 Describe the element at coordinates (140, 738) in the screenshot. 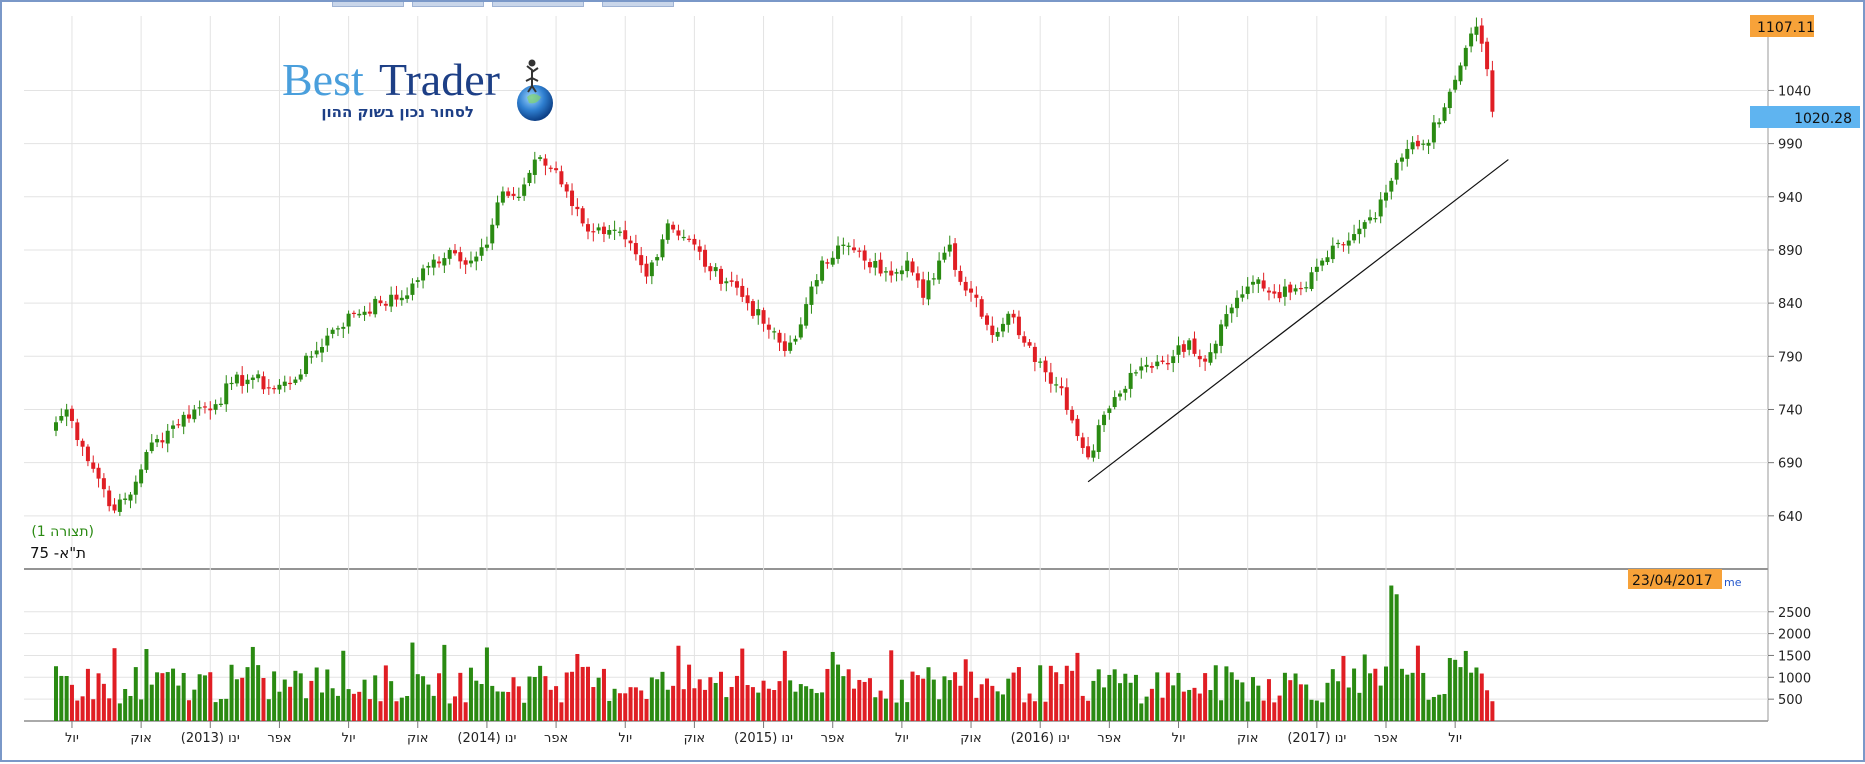

I see `time-tick-label: אוק` at that location.